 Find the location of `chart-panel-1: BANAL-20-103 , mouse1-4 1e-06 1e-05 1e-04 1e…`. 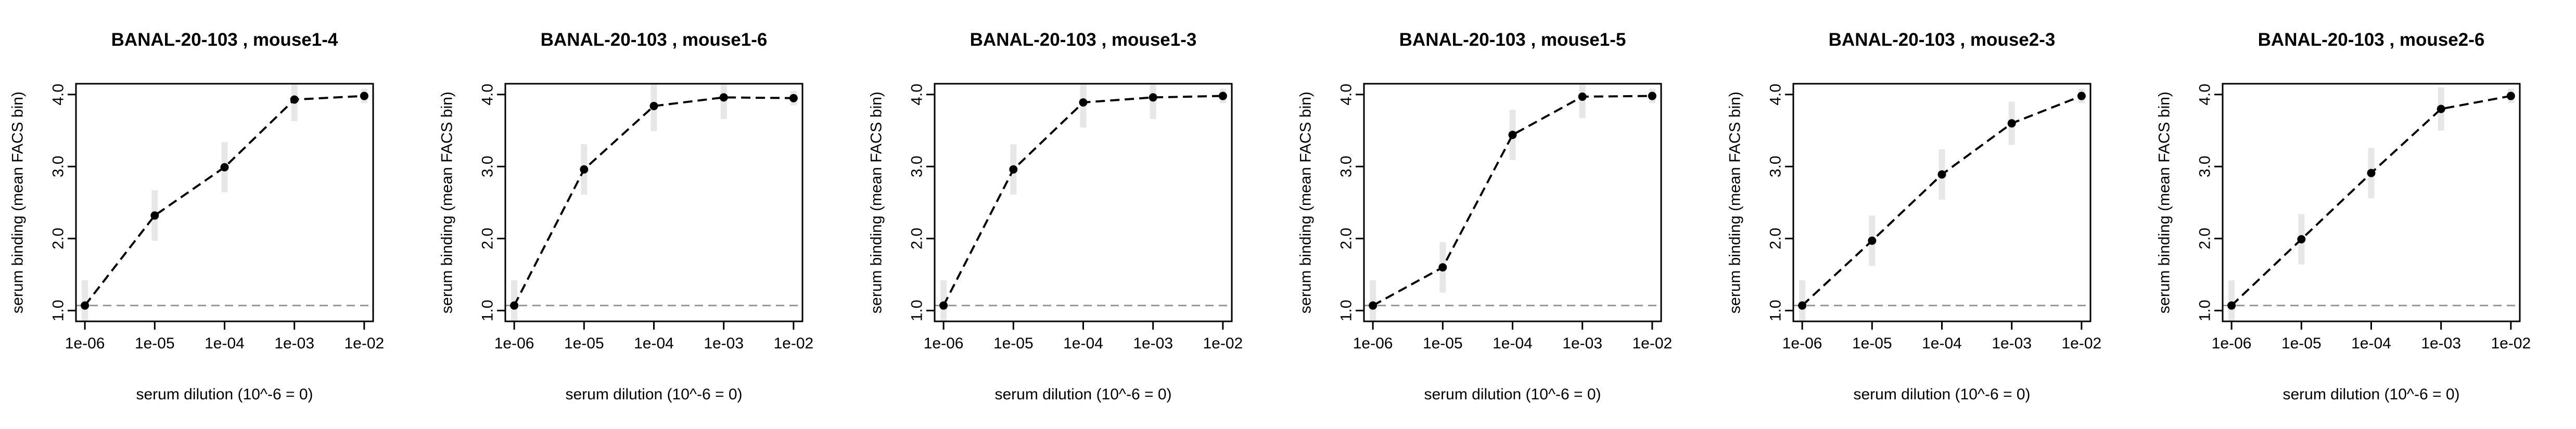

chart-panel-1: BANAL-20-103 , mouse1-4 1e-06 1e-05 1e-04 1e… is located at coordinates (197, 217).